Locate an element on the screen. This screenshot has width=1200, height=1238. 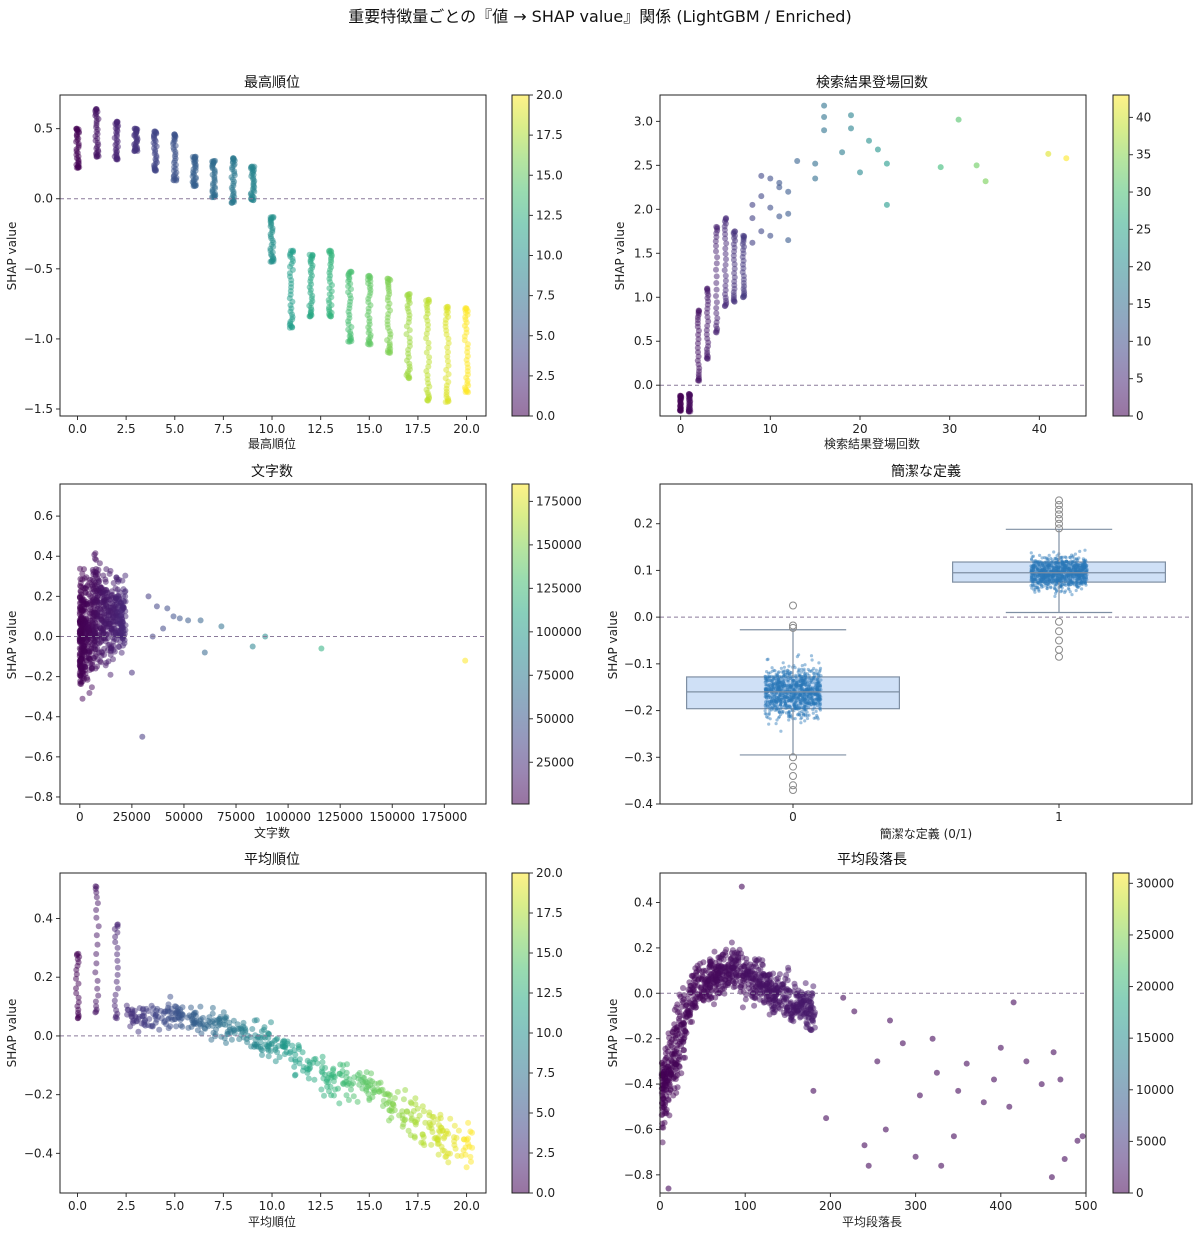
colorbar-tick-label: 75000 is located at coordinates (555, 675).